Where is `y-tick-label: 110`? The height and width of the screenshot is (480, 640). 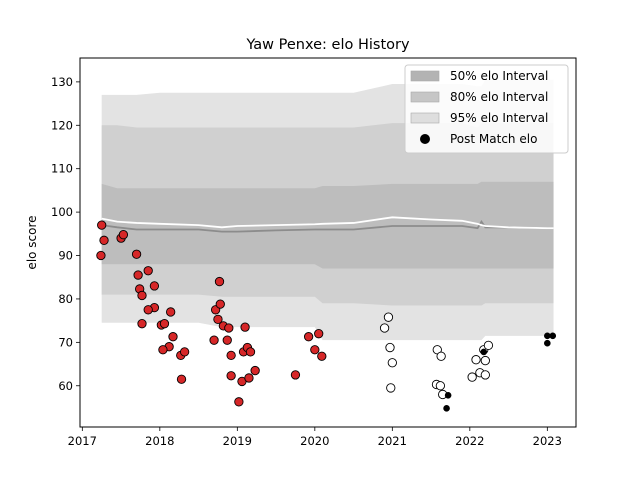
y-tick-label: 110 is located at coordinates (62, 169).